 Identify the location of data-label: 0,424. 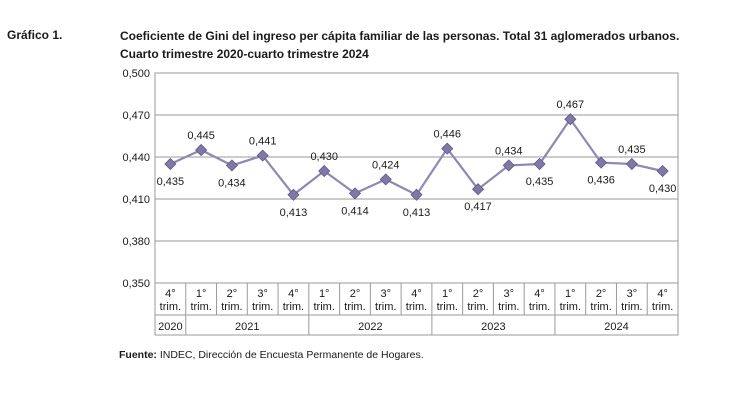
(386, 165).